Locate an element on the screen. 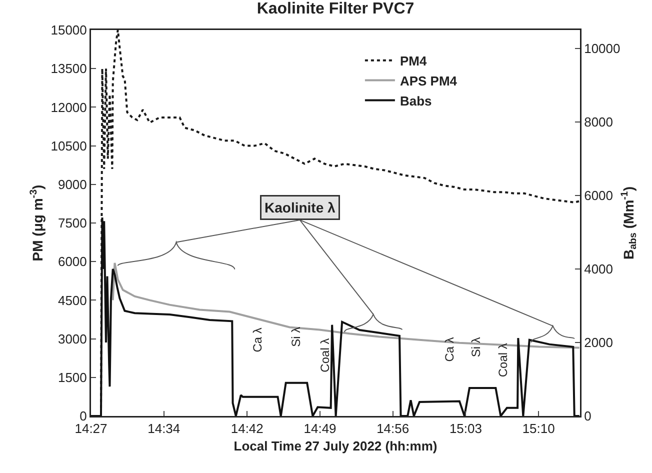  x-tick-label: 14:49 is located at coordinates (320, 428).